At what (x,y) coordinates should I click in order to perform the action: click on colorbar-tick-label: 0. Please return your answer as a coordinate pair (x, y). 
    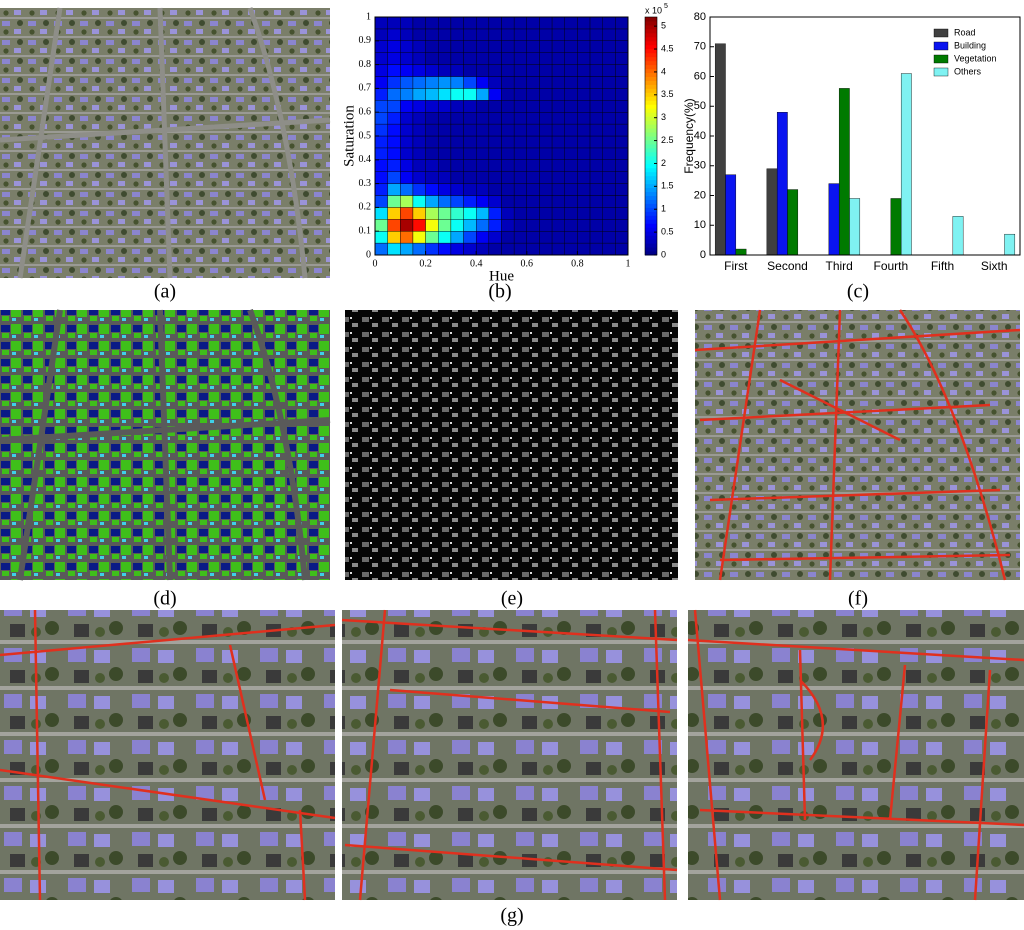
    Looking at the image, I should click on (663, 254).